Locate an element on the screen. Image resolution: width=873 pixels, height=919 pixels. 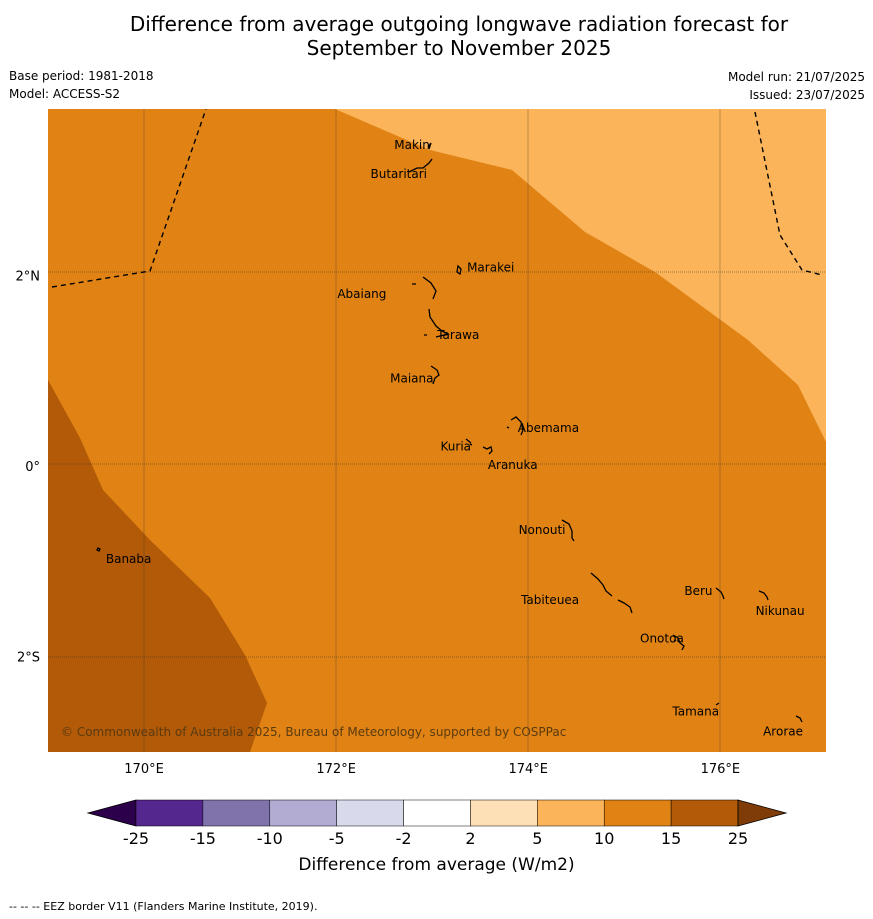
outline-maiana is located at coordinates (435, 375).